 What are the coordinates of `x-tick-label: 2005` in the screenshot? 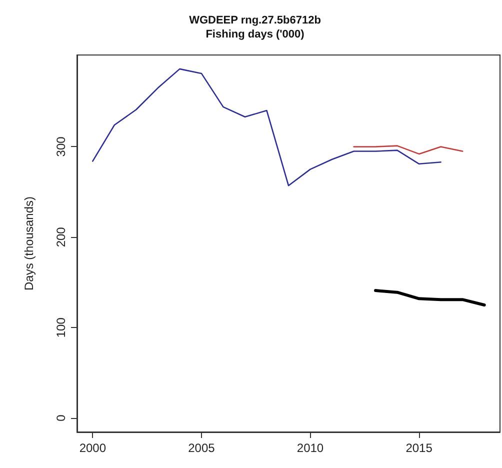 It's located at (202, 448).